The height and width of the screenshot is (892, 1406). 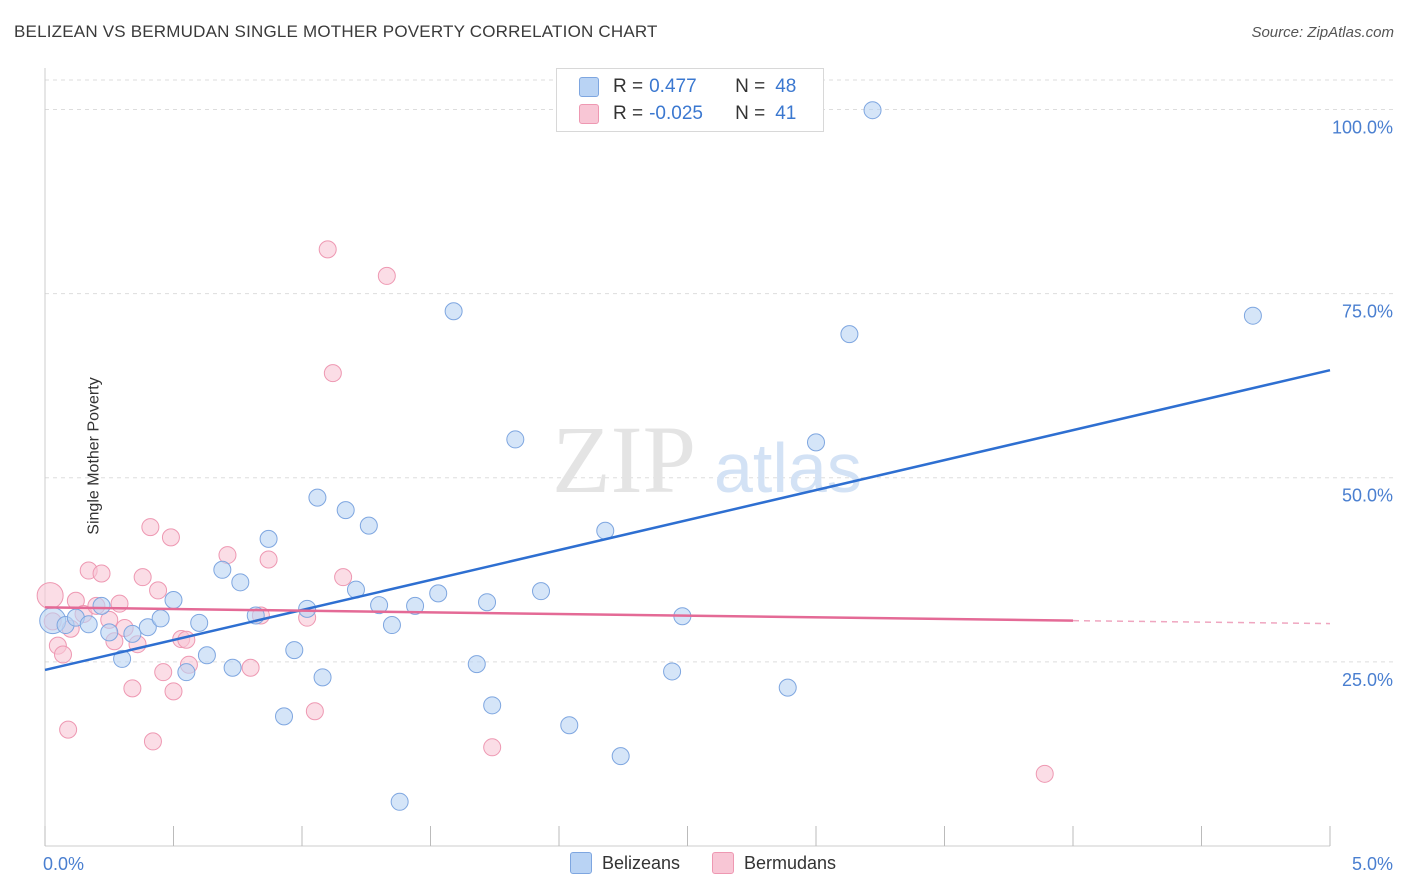 What do you see at coordinates (1201, 622) in the screenshot?
I see `bermudan-trend-extension` at bounding box center [1201, 622].